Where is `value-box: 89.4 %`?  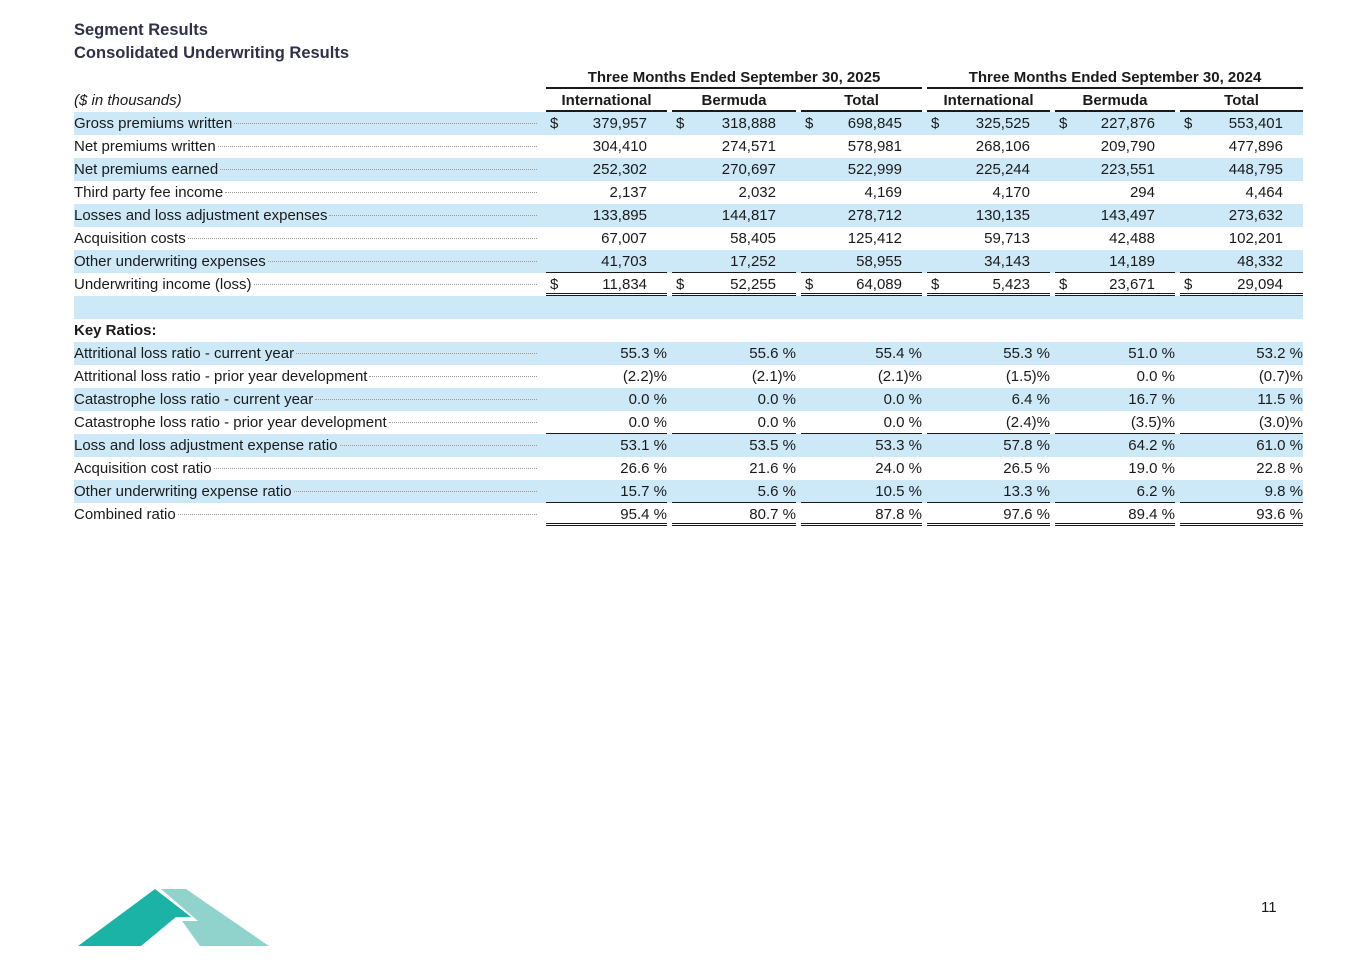 value-box: 89.4 % is located at coordinates (1115, 514).